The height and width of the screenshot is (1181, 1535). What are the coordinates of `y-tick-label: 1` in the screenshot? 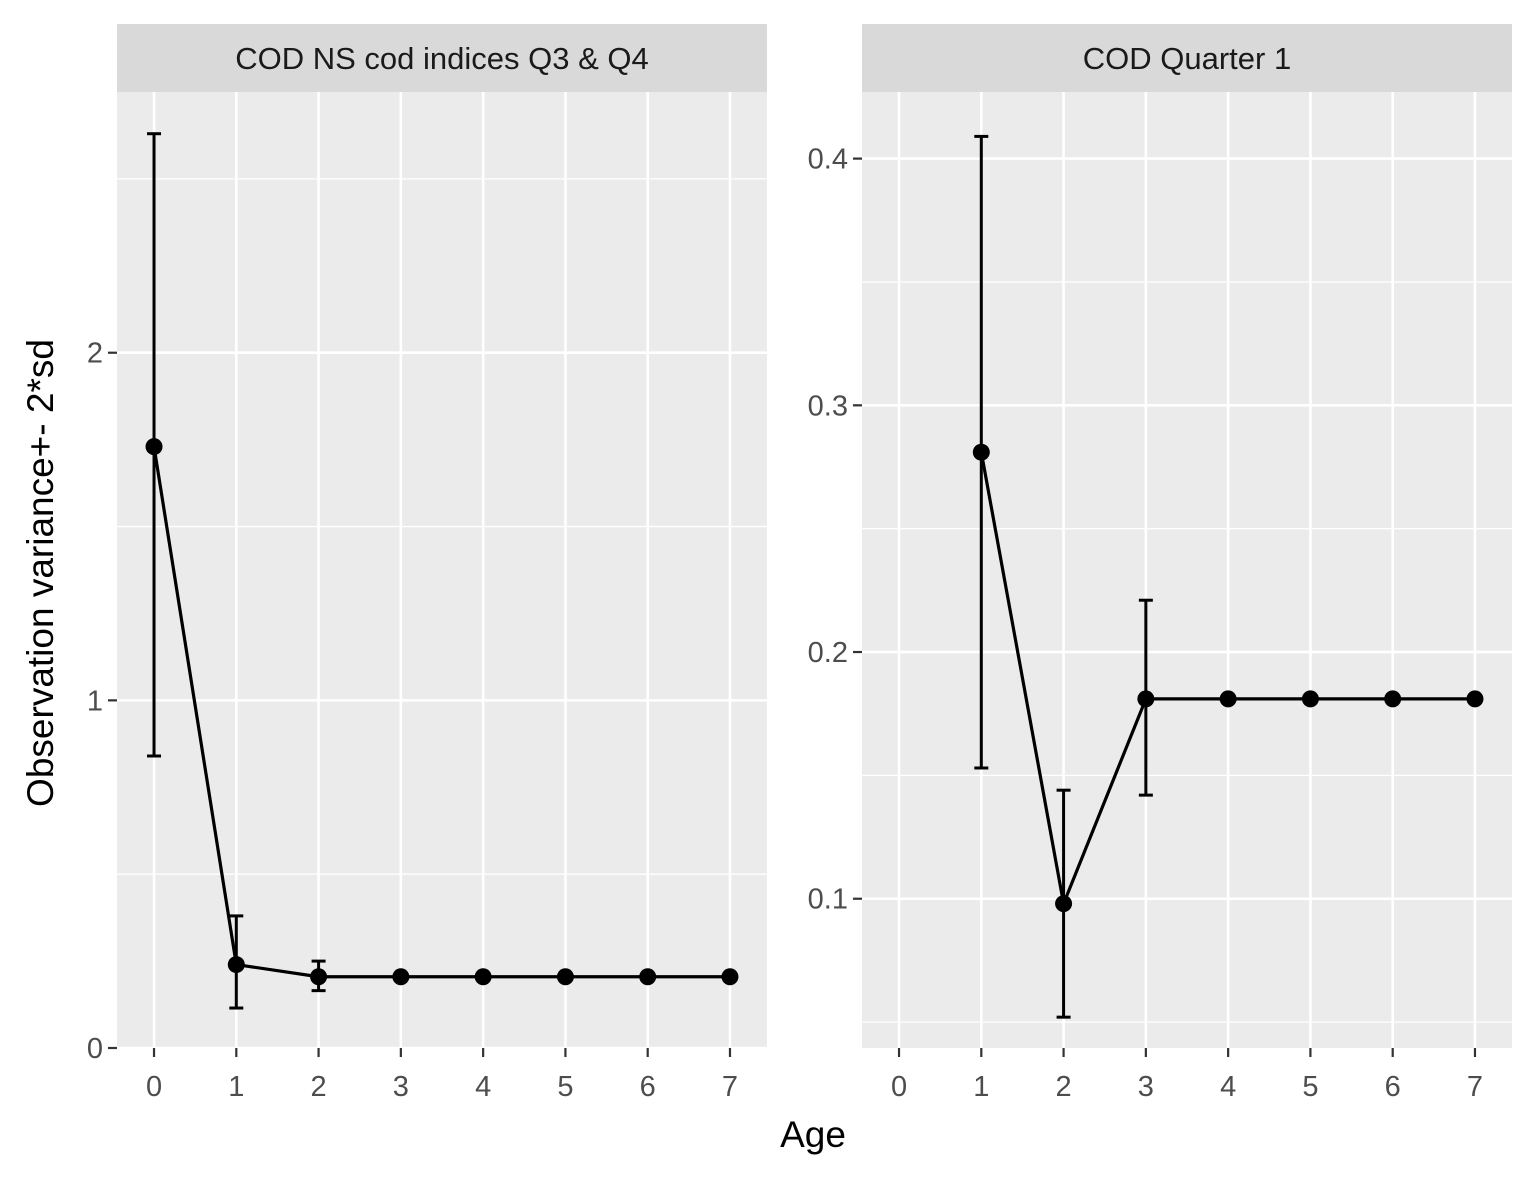 It's located at (95, 701).